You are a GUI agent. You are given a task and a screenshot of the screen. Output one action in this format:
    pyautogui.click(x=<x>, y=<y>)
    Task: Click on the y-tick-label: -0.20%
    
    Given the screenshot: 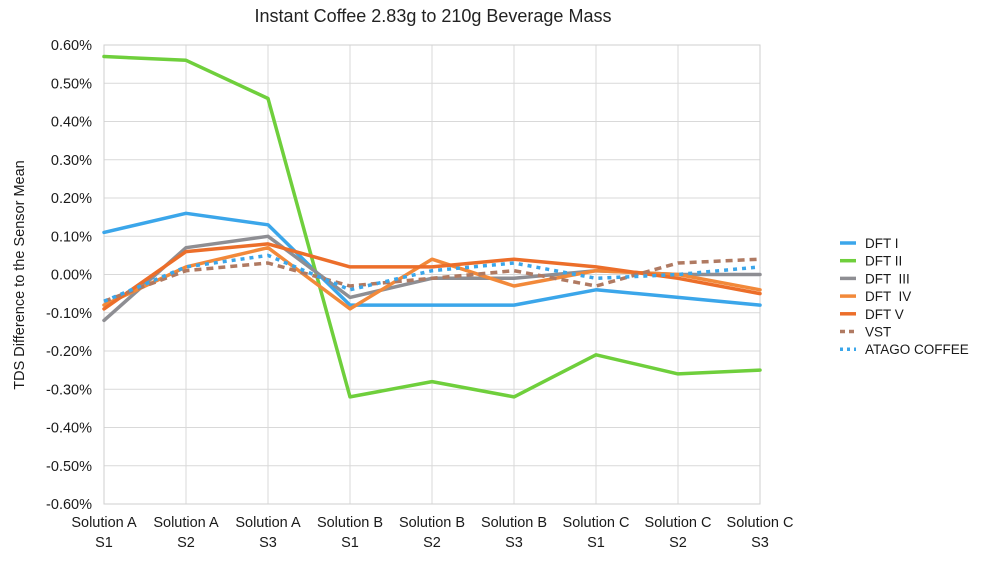 What is the action you would take?
    pyautogui.click(x=69, y=352)
    